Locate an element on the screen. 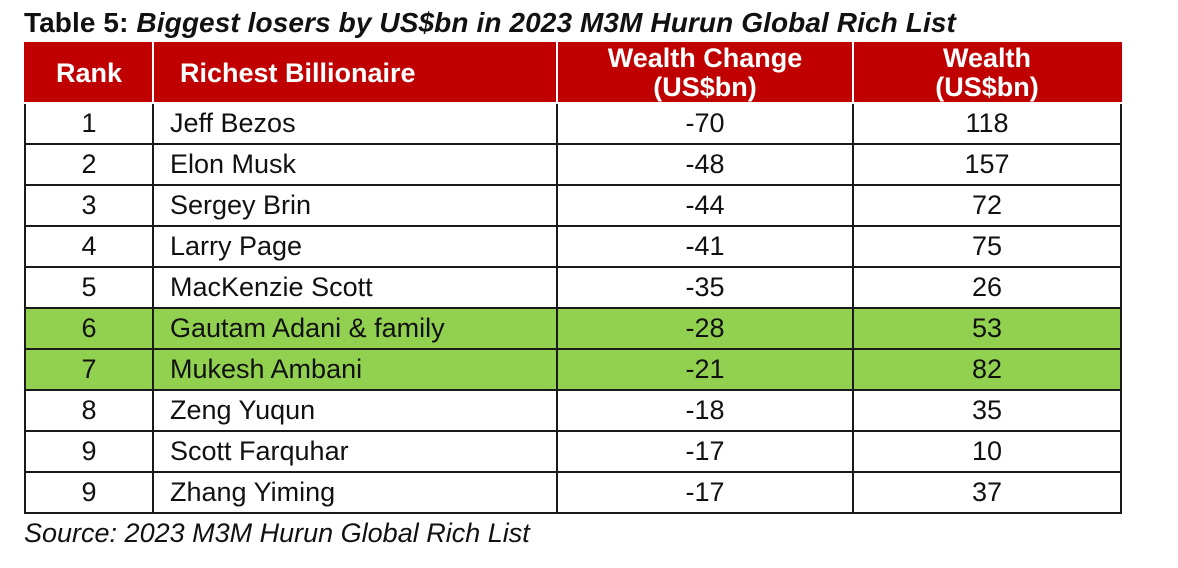 This screenshot has width=1178, height=568. cell-name: Elon Musk is located at coordinates (355, 164).